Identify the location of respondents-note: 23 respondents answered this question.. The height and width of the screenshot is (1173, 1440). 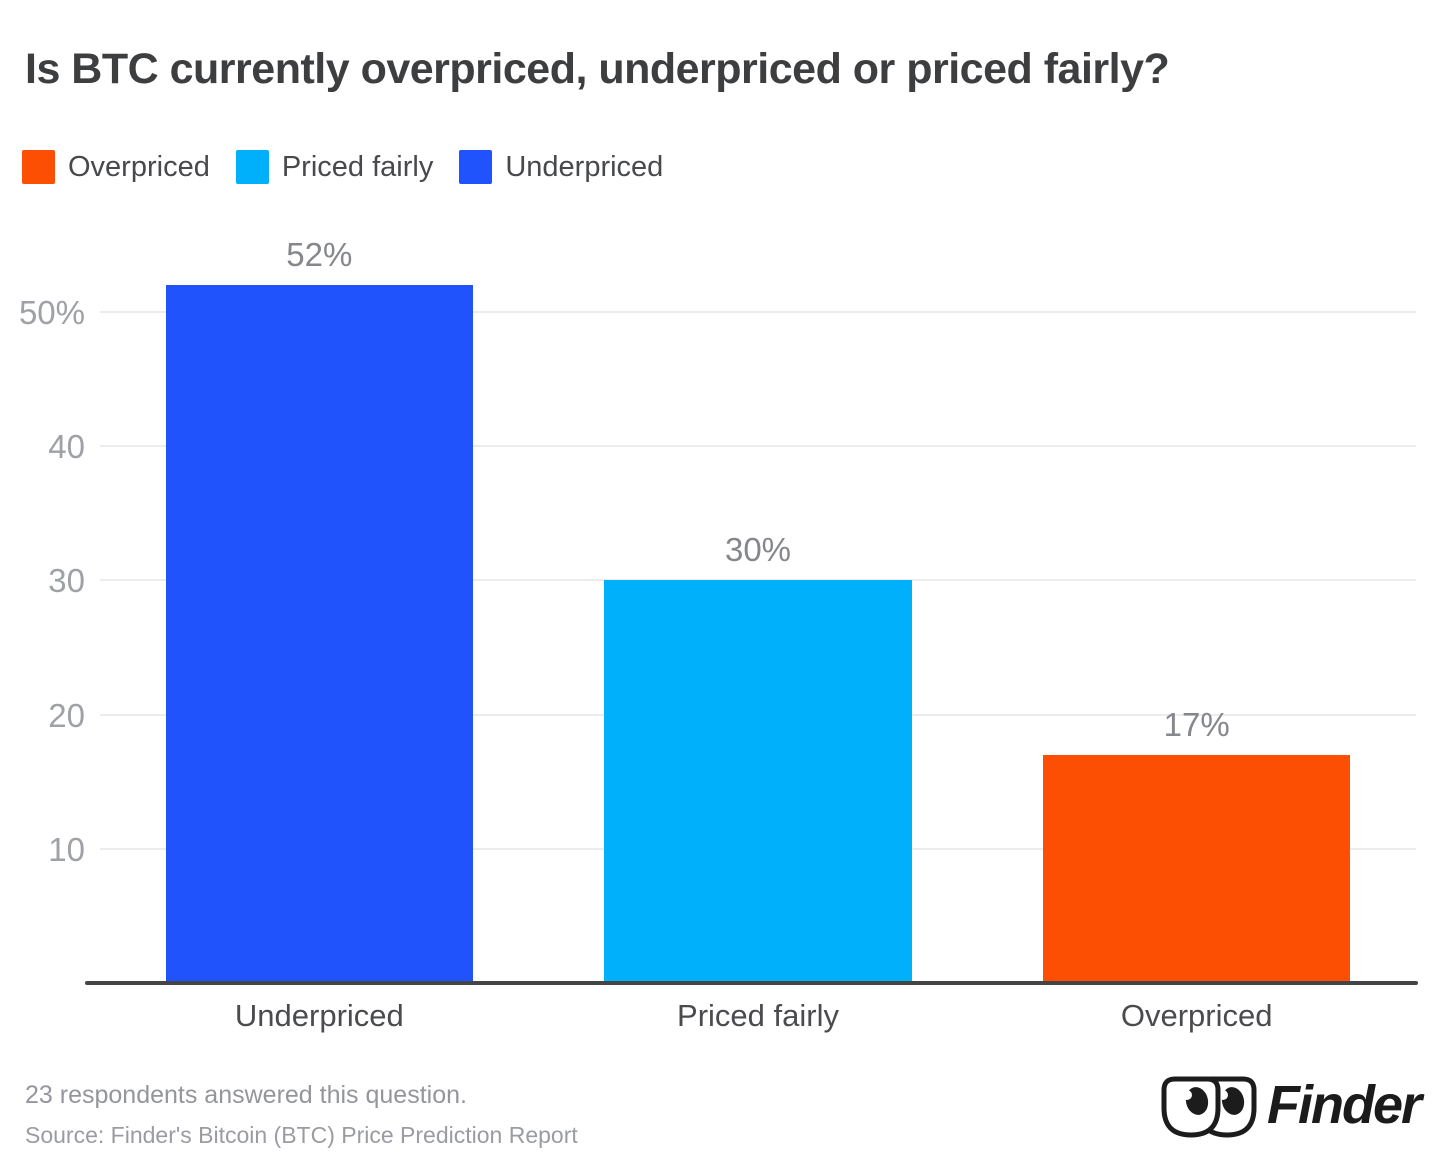
(246, 1095).